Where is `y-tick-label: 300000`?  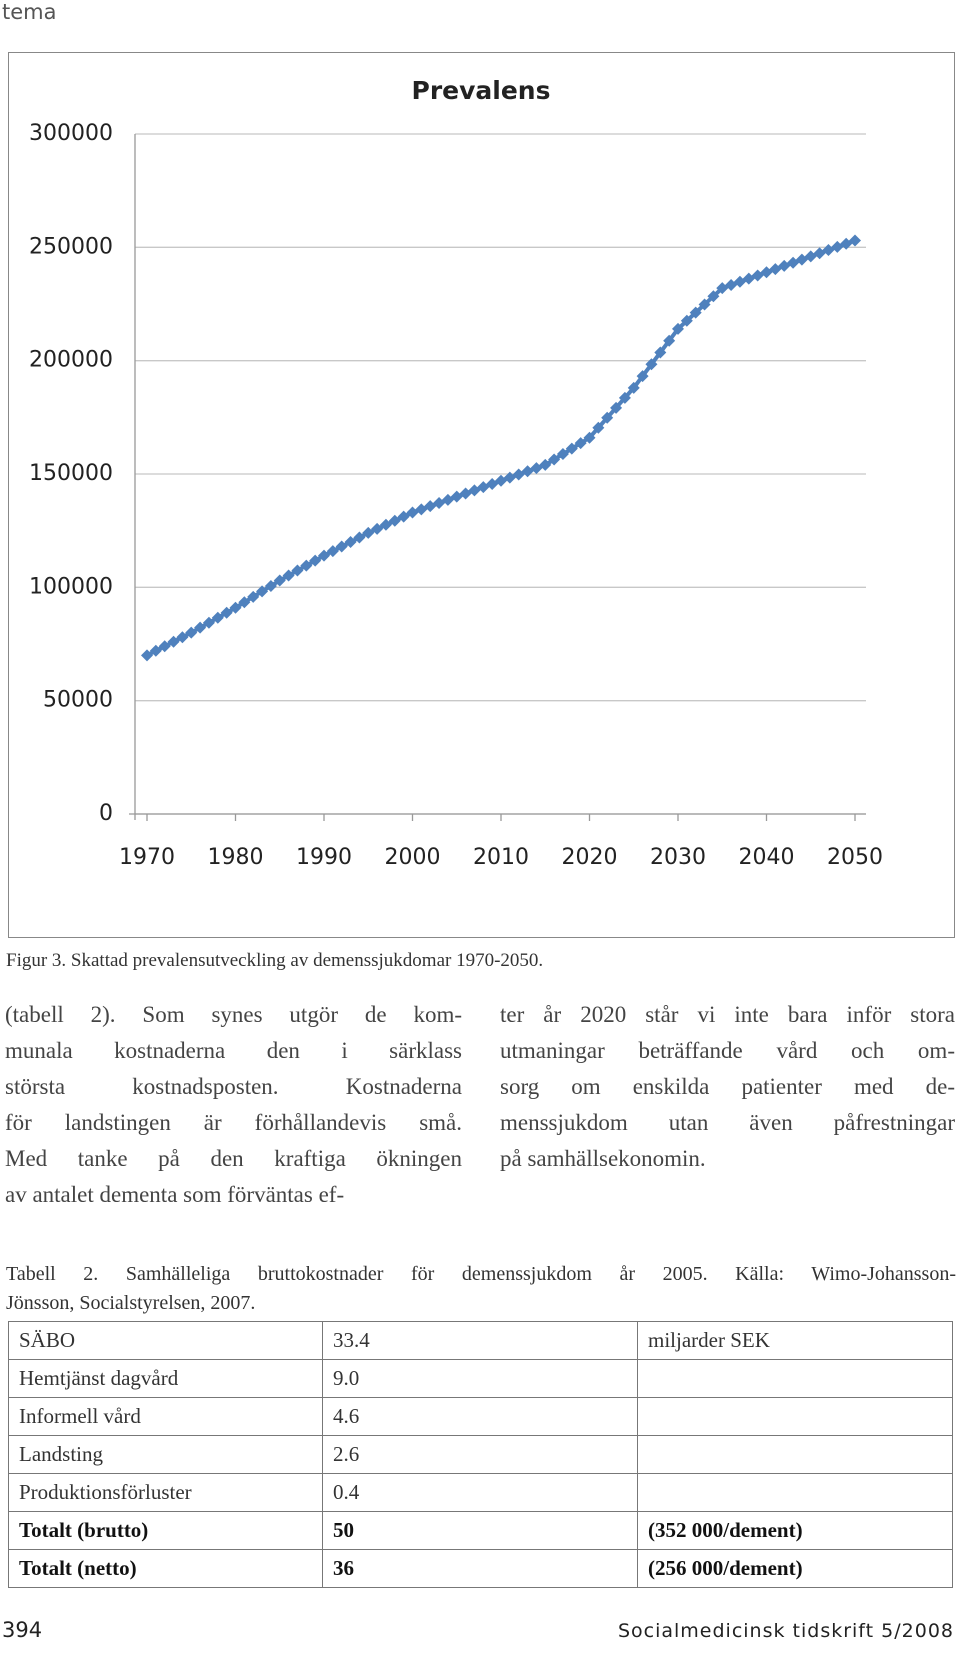
y-tick-label: 300000 is located at coordinates (71, 133).